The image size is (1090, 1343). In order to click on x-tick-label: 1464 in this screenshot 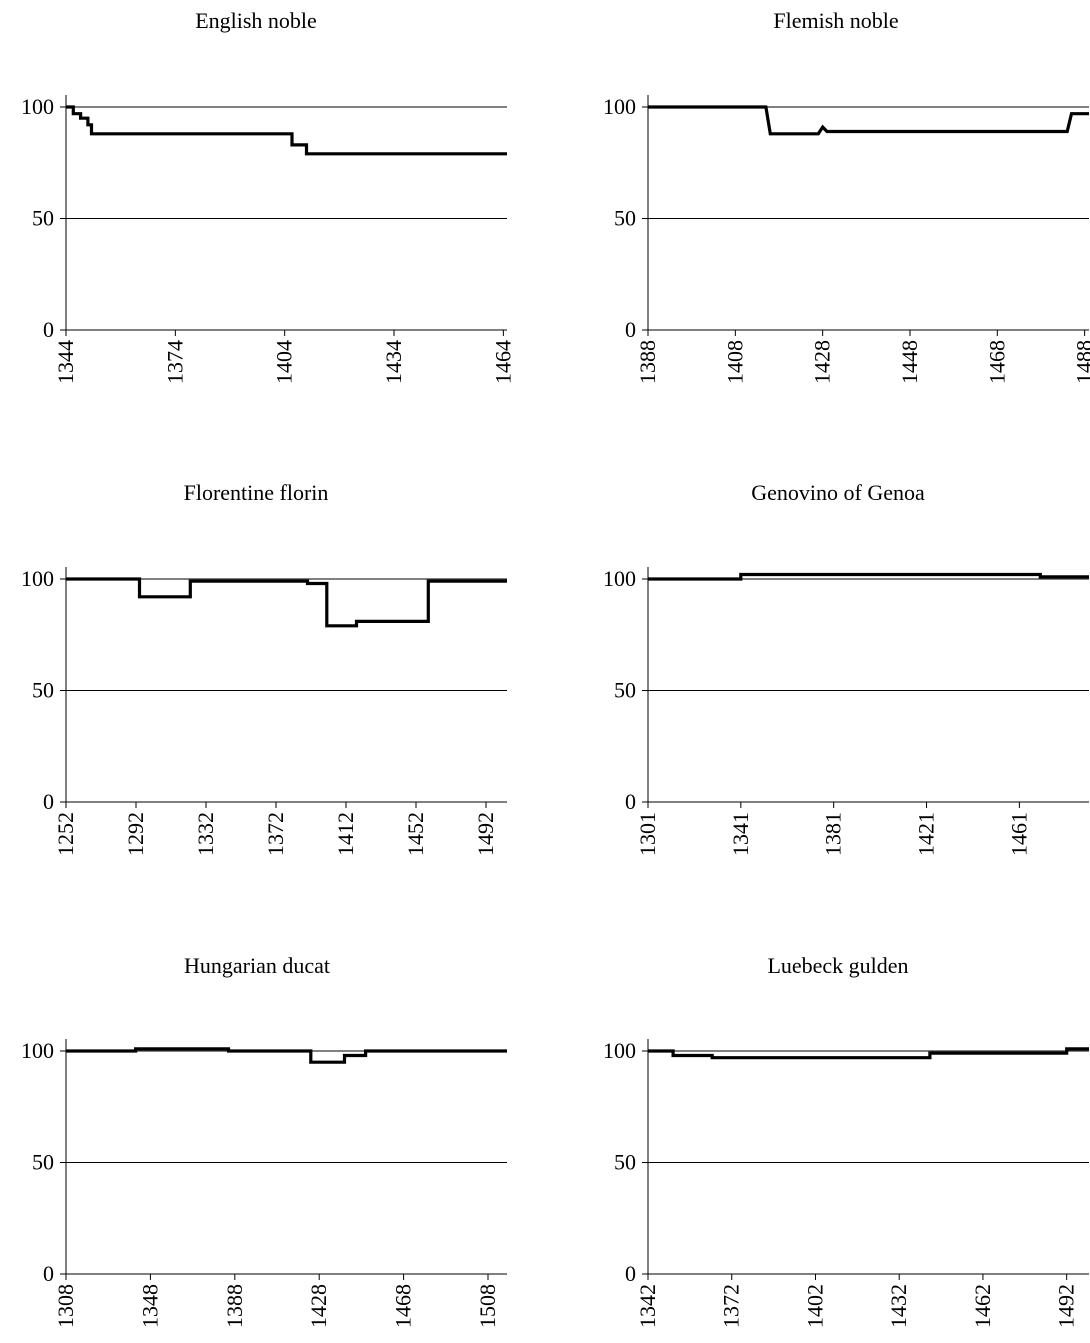, I will do `click(502, 362)`.